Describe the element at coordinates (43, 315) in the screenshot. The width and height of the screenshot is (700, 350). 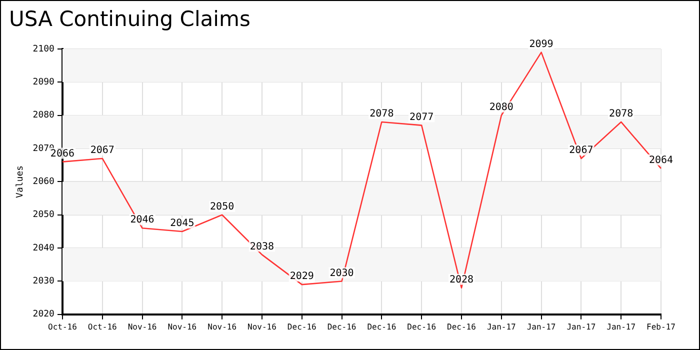
I see `y-tick-label: 2020` at that location.